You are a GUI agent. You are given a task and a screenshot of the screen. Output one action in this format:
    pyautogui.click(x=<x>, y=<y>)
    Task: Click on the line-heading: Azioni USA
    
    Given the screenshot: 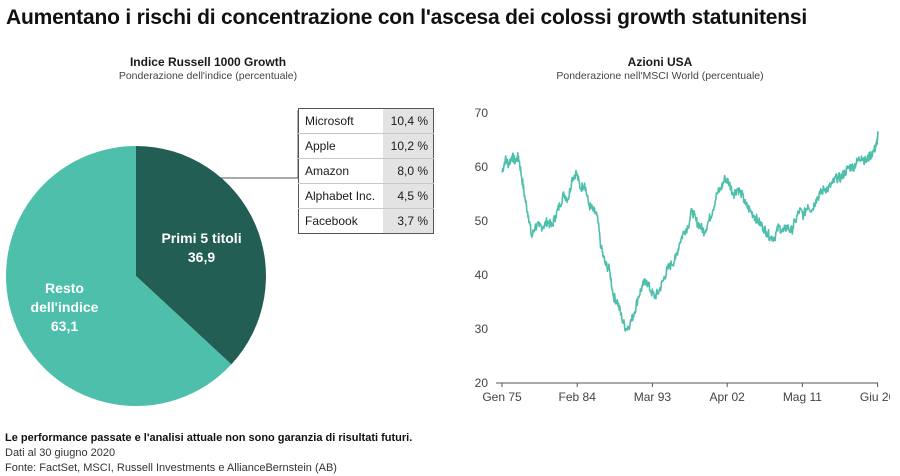 What is the action you would take?
    pyautogui.click(x=660, y=62)
    